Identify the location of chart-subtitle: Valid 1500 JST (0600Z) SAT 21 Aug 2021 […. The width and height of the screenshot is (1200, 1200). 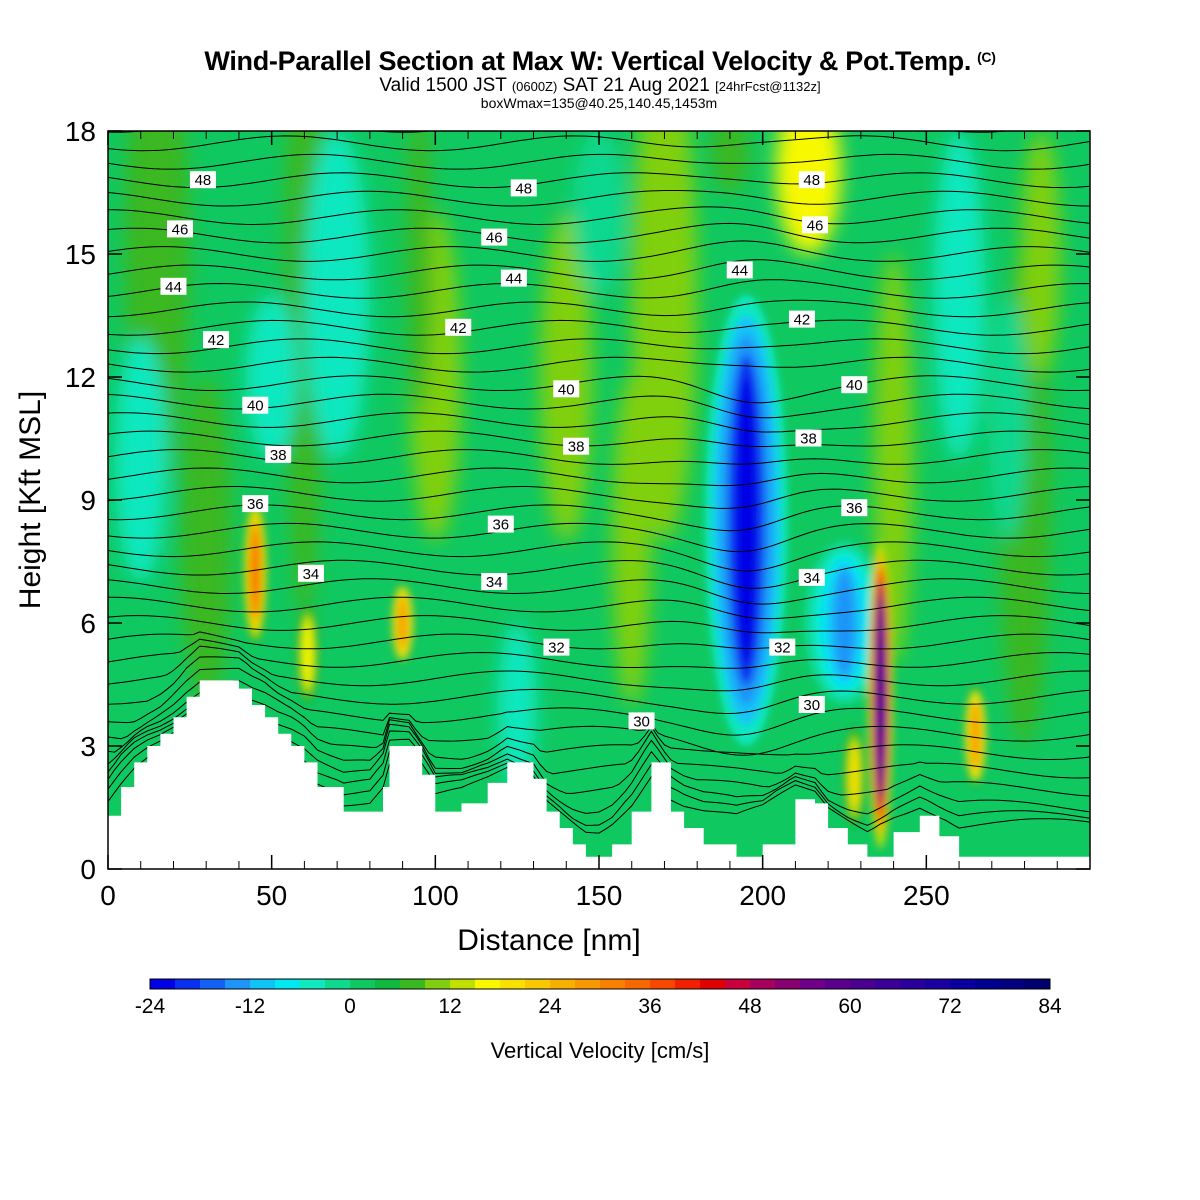
(600, 86).